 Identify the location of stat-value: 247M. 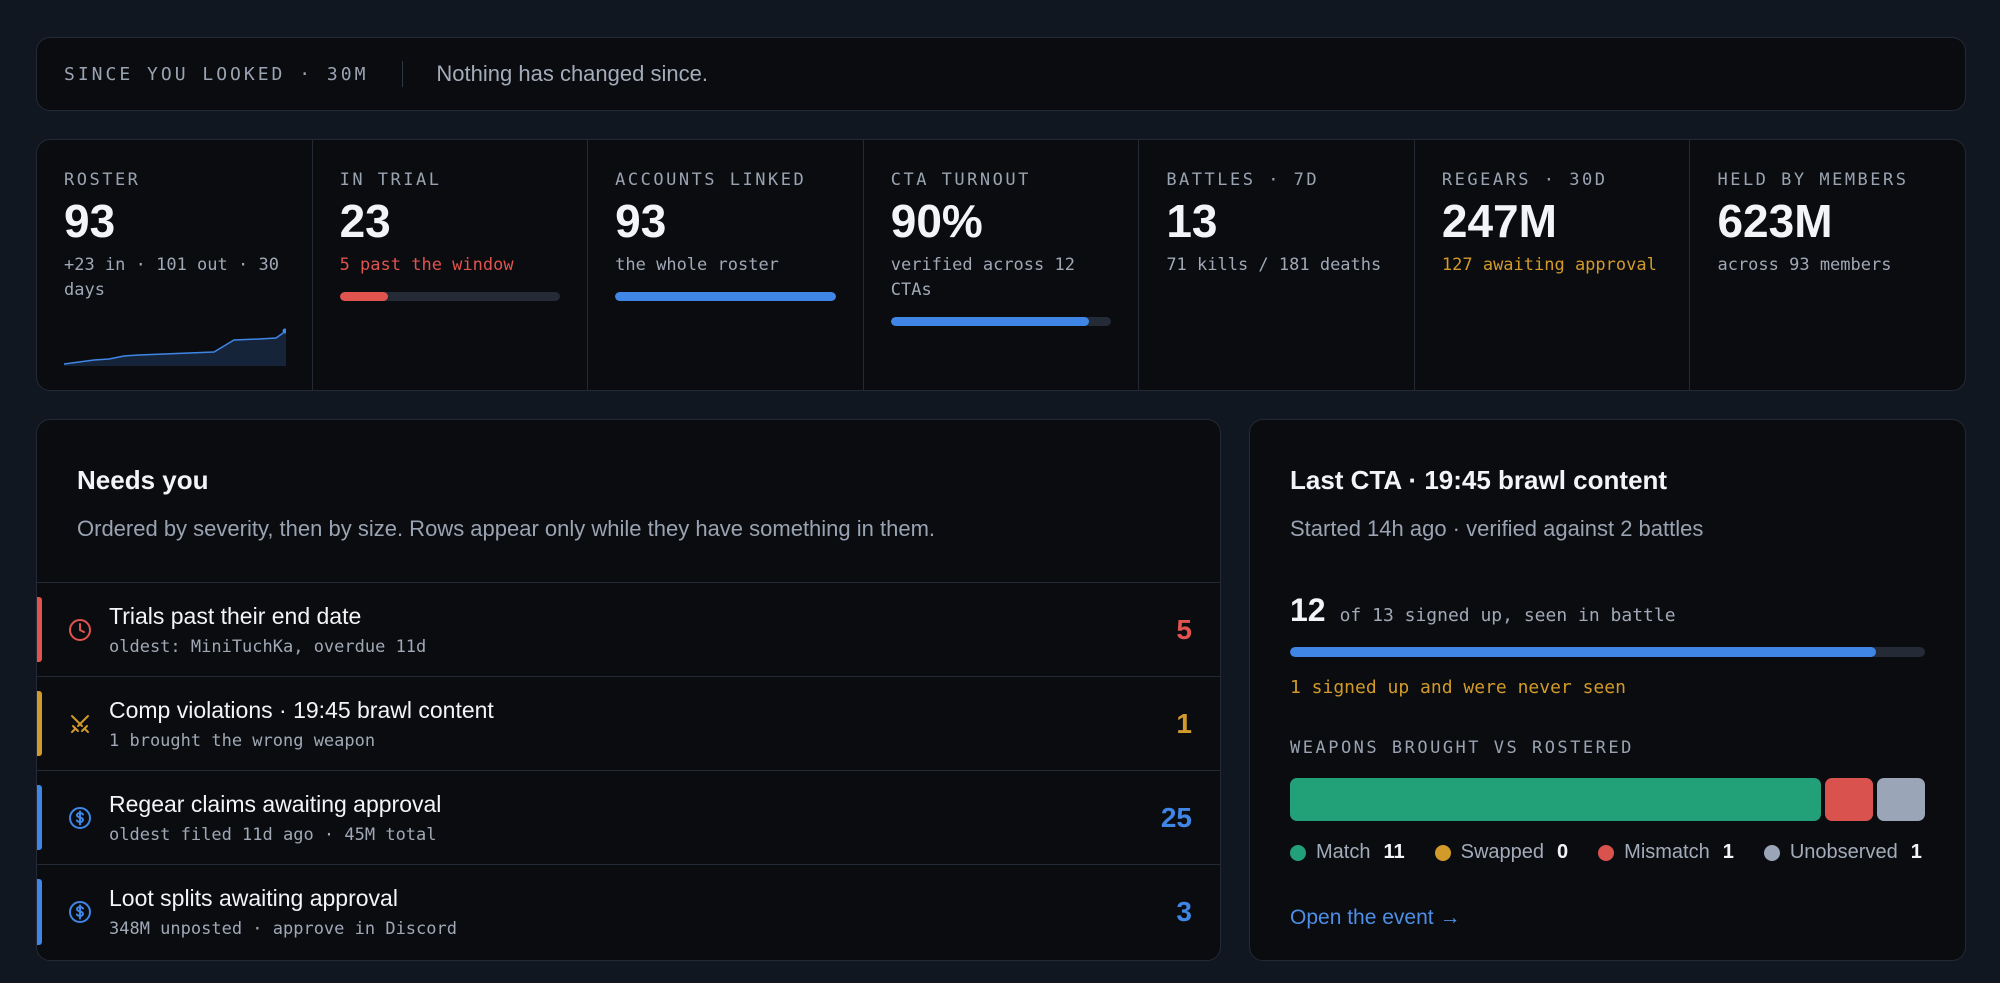
(1499, 221).